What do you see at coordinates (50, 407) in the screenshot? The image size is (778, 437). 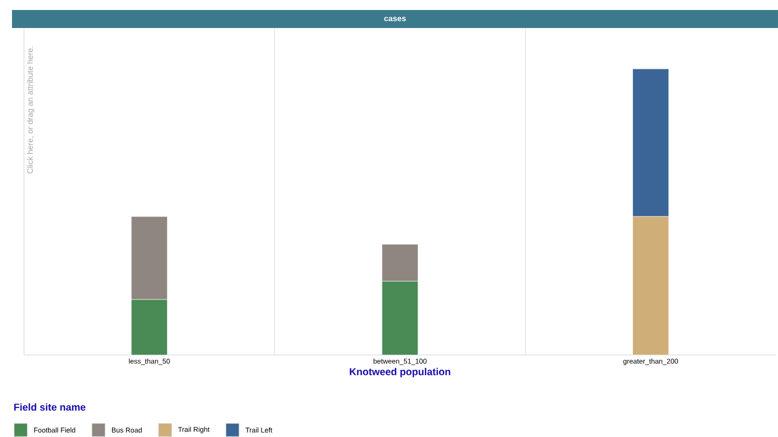 I see `legend-title: Field site name` at bounding box center [50, 407].